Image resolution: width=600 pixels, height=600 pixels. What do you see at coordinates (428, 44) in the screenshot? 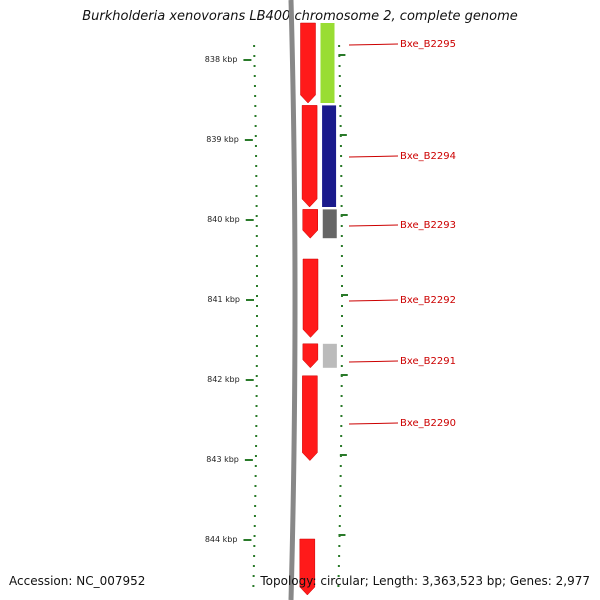
I see `gene-label: Bxe_B2295` at bounding box center [428, 44].